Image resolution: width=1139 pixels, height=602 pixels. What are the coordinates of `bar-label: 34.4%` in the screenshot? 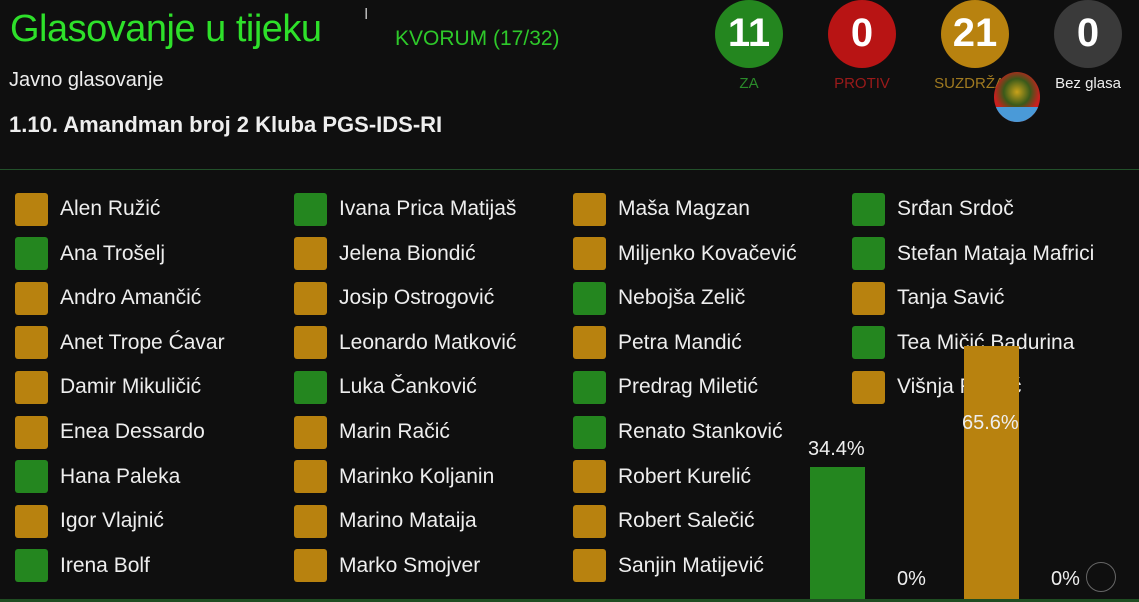 It's located at (836, 448).